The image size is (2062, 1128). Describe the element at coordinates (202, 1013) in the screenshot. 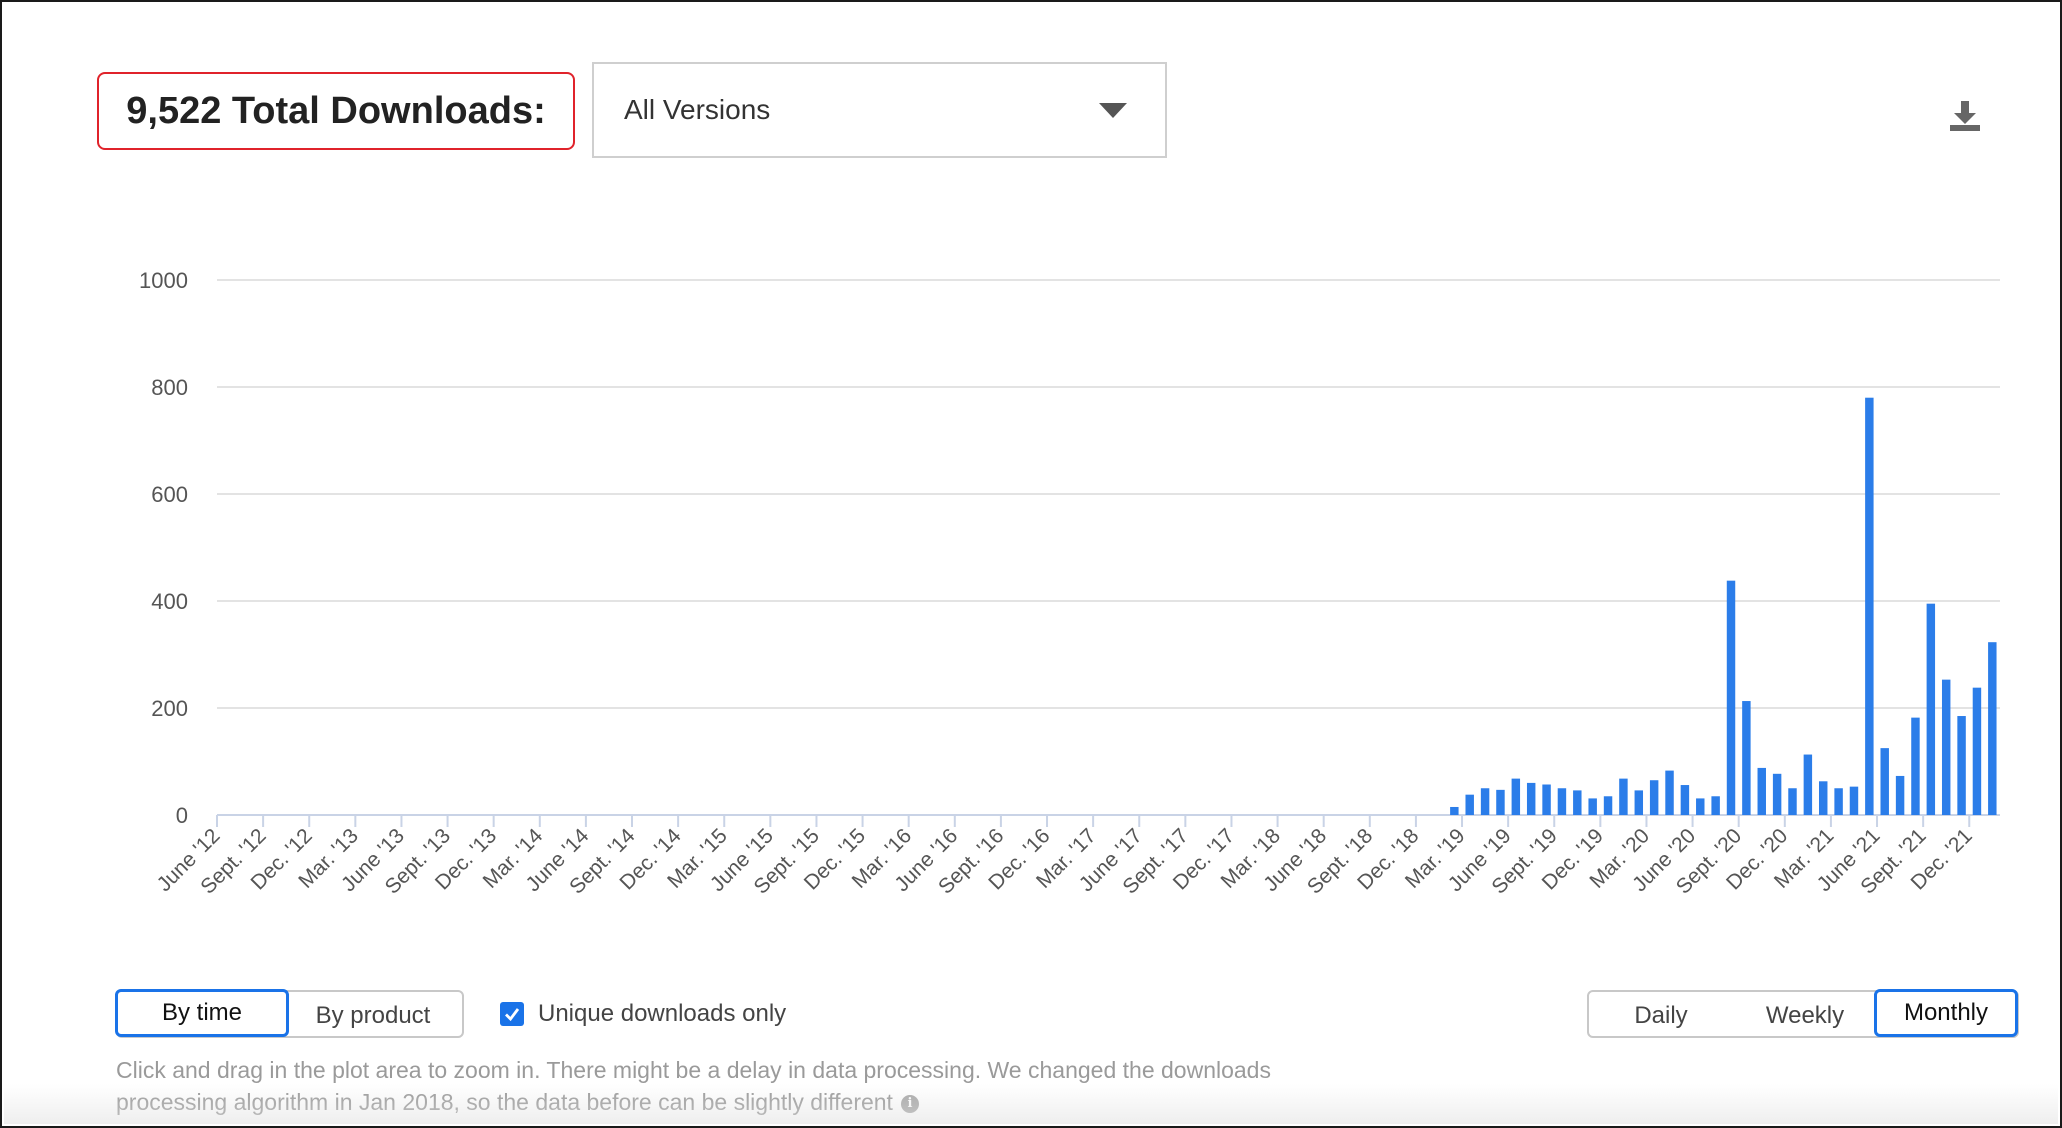

I see `by-time-button: By time` at that location.